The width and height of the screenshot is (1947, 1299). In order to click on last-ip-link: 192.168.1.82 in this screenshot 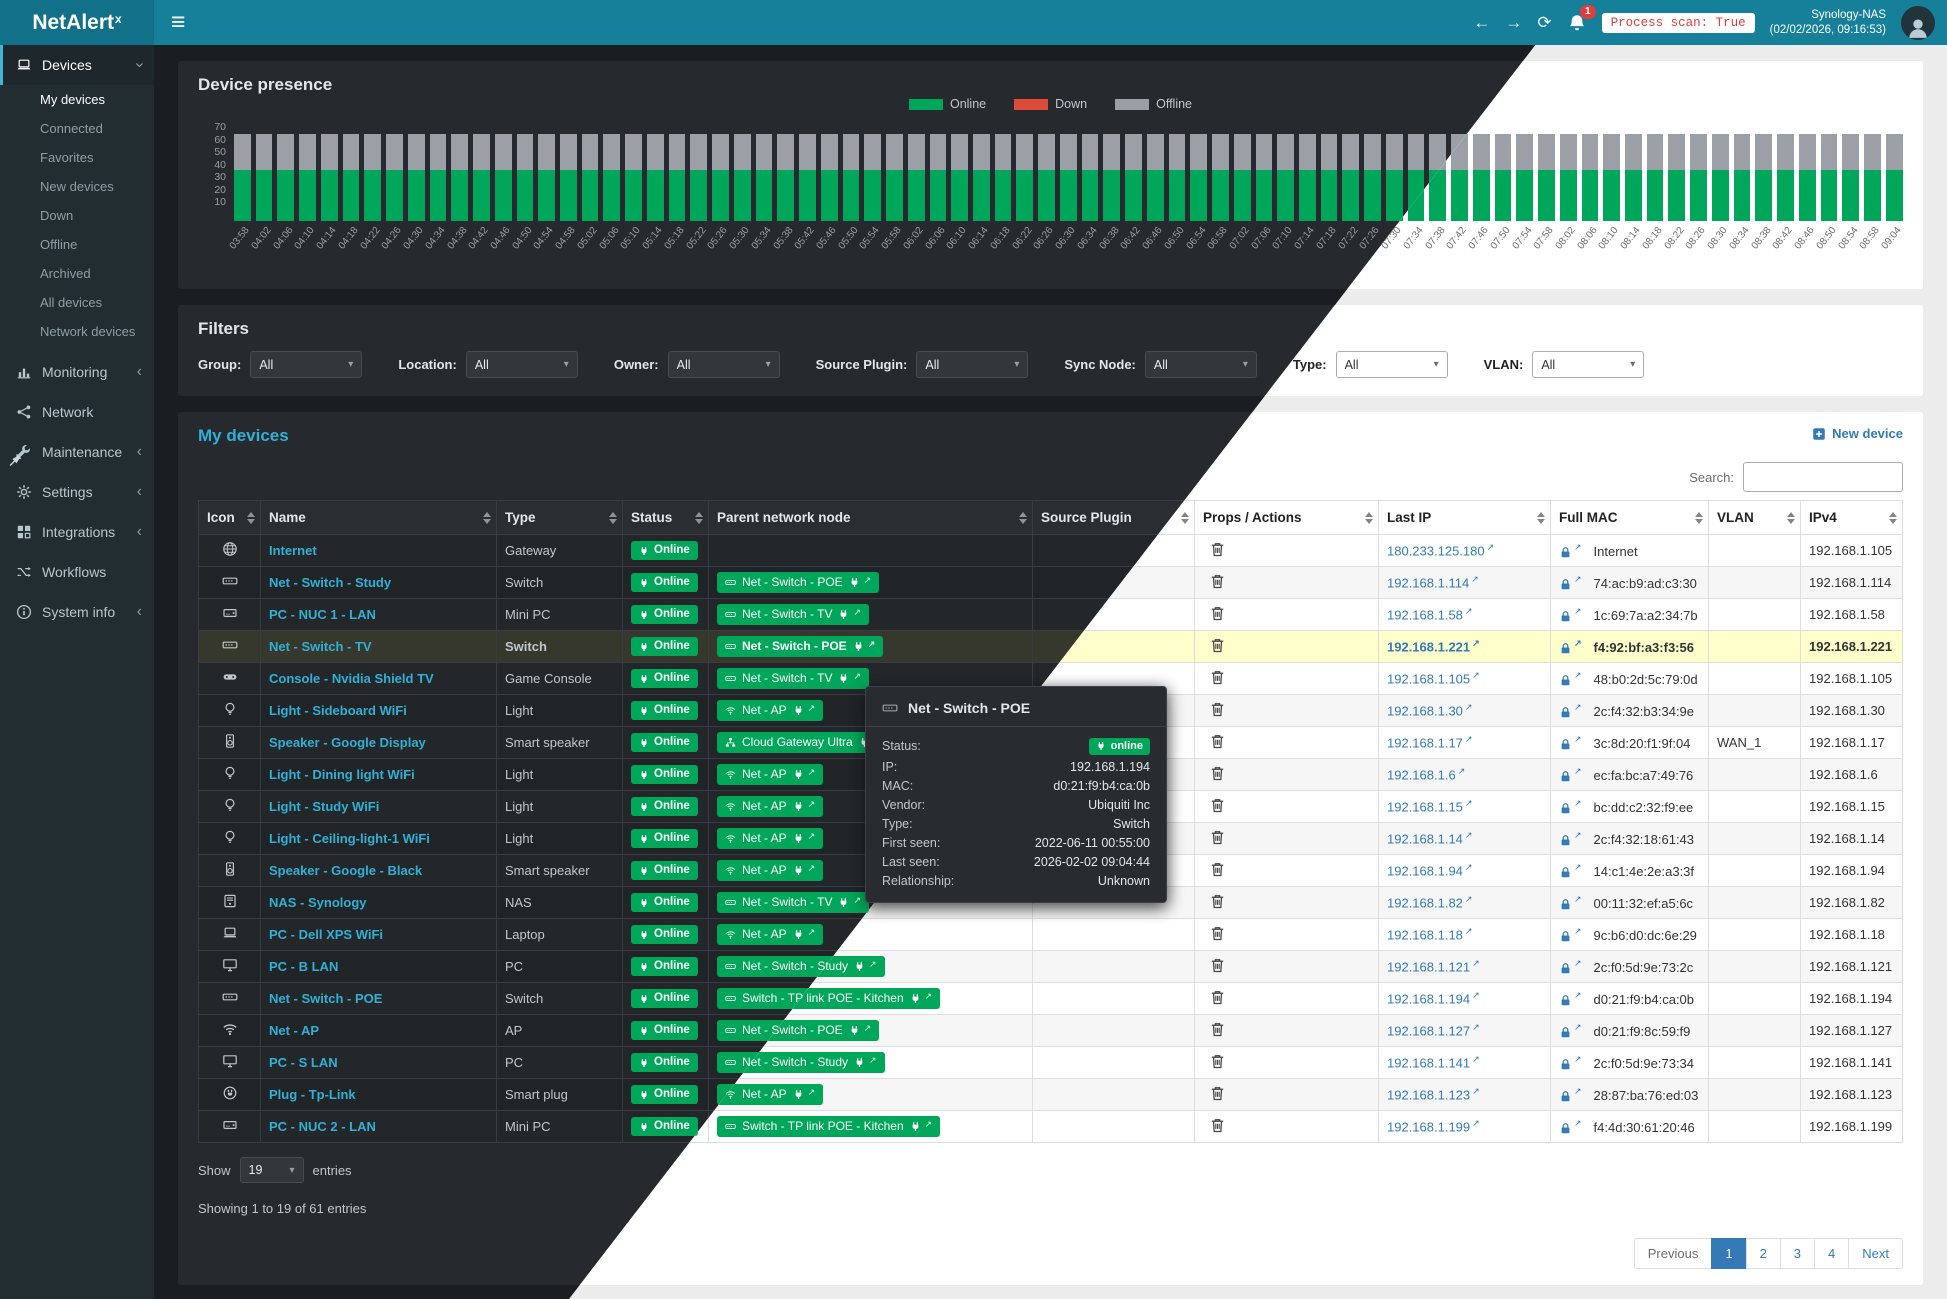, I will do `click(1425, 903)`.